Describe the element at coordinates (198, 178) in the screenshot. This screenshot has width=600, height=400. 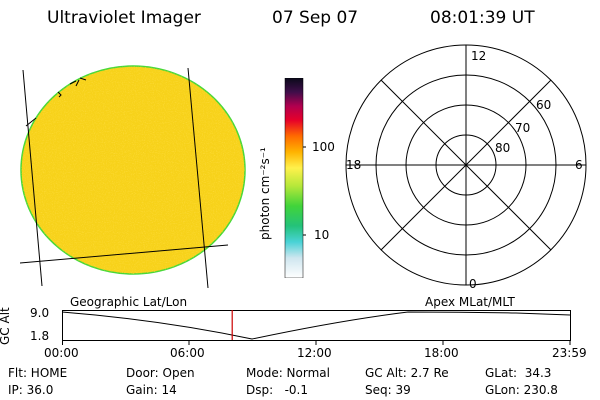
I see `geo-meridian-right` at that location.